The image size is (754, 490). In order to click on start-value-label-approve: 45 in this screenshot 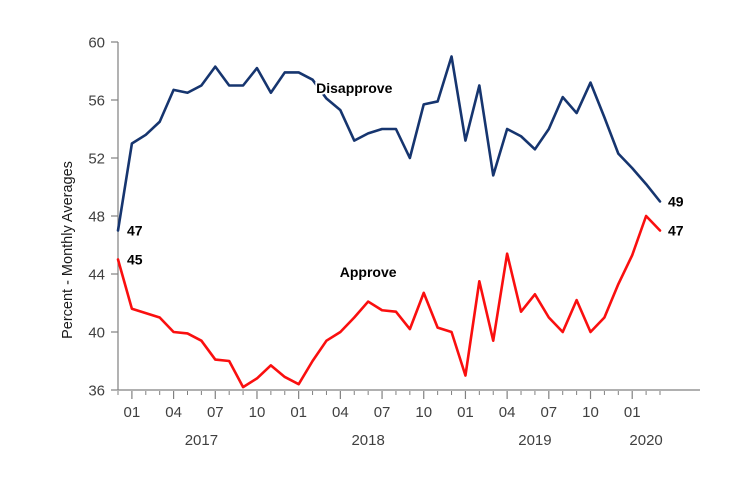, I will do `click(135, 260)`.